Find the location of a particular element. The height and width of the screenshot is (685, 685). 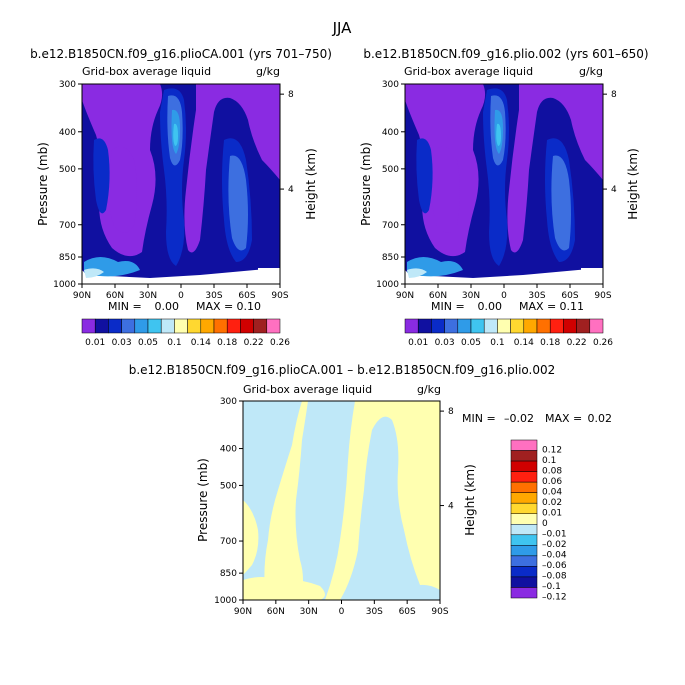

panel-2-contour-level-0c is located at coordinates (445, 189).